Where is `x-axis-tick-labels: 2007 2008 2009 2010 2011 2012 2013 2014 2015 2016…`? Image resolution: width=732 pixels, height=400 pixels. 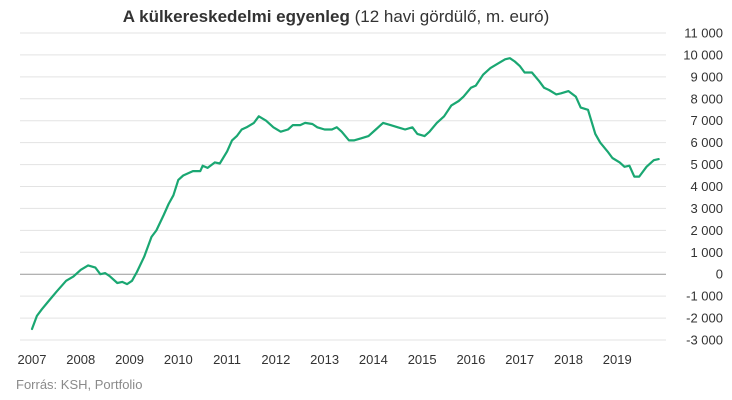 x-axis-tick-labels: 2007 2008 2009 2010 2011 2012 2013 2014 2015 2016… is located at coordinates (325, 359).